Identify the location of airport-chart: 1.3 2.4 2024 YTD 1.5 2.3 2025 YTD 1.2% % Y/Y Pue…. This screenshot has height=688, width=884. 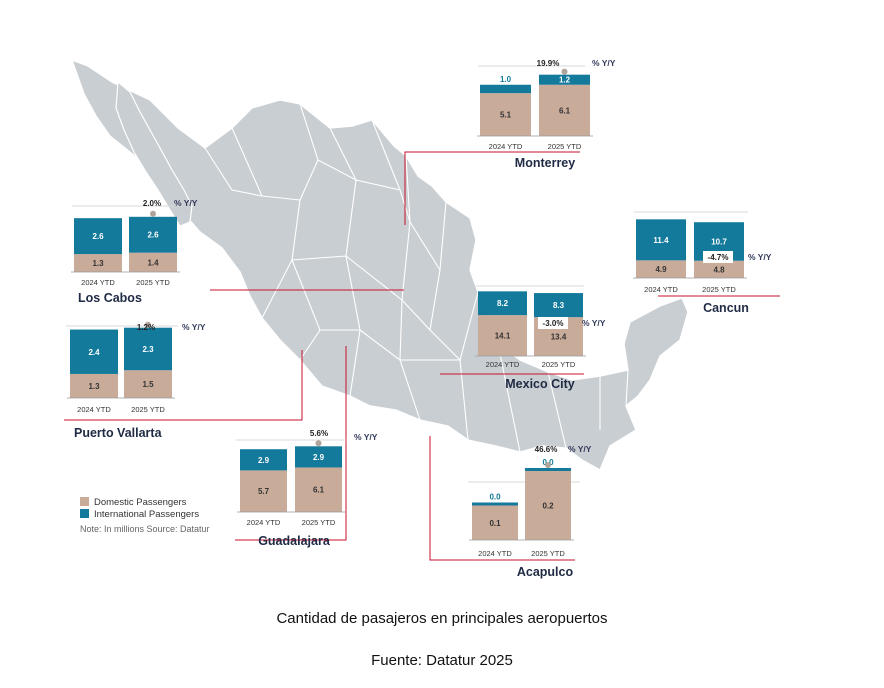
(136, 380).